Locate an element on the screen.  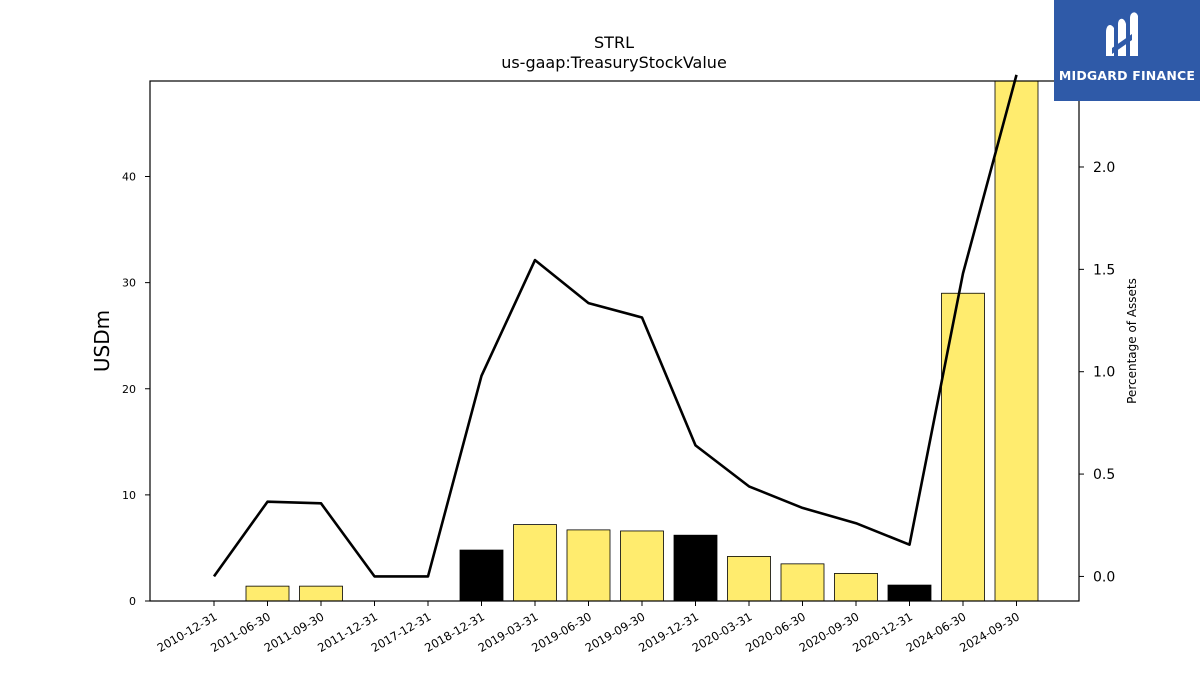
x-tick-label: 2020-12-31 is located at coordinates (882, 632).